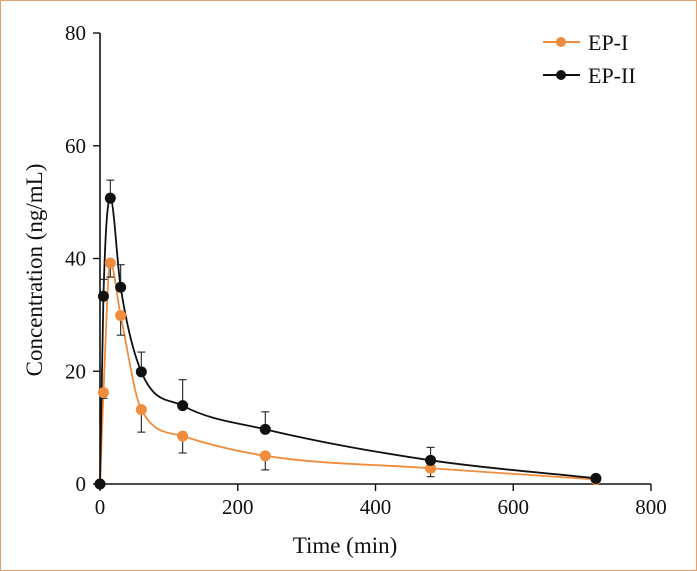 Image resolution: width=697 pixels, height=571 pixels. Describe the element at coordinates (651, 507) in the screenshot. I see `x-tick-label: 800` at that location.